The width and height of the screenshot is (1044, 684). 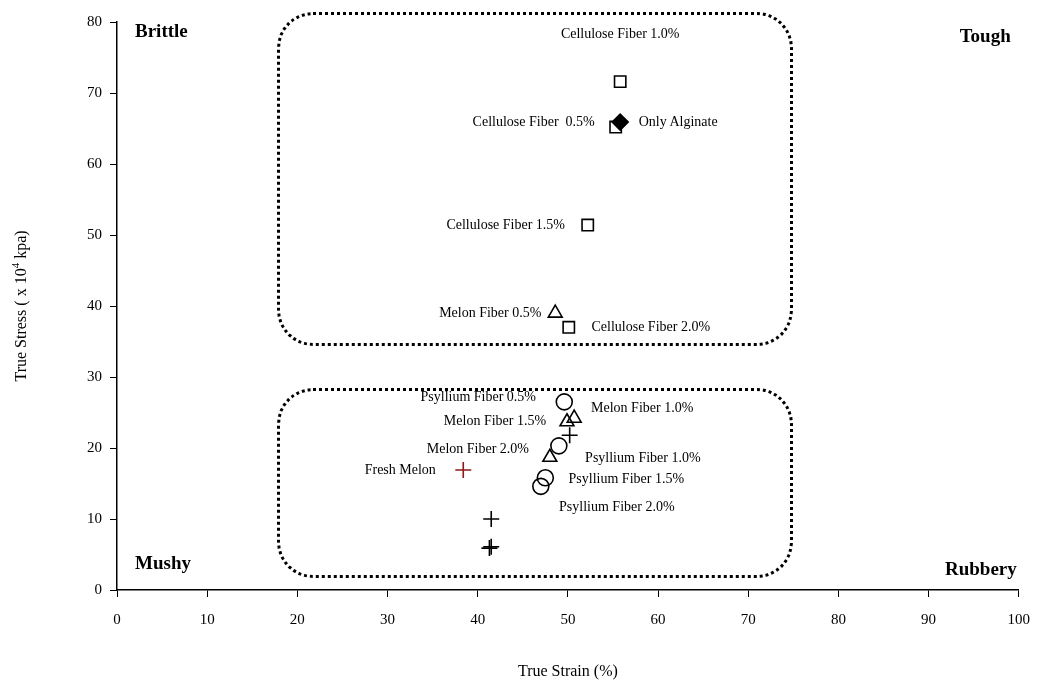 I want to click on annotation: Melon Fiber 1.5%, so click(x=495, y=421).